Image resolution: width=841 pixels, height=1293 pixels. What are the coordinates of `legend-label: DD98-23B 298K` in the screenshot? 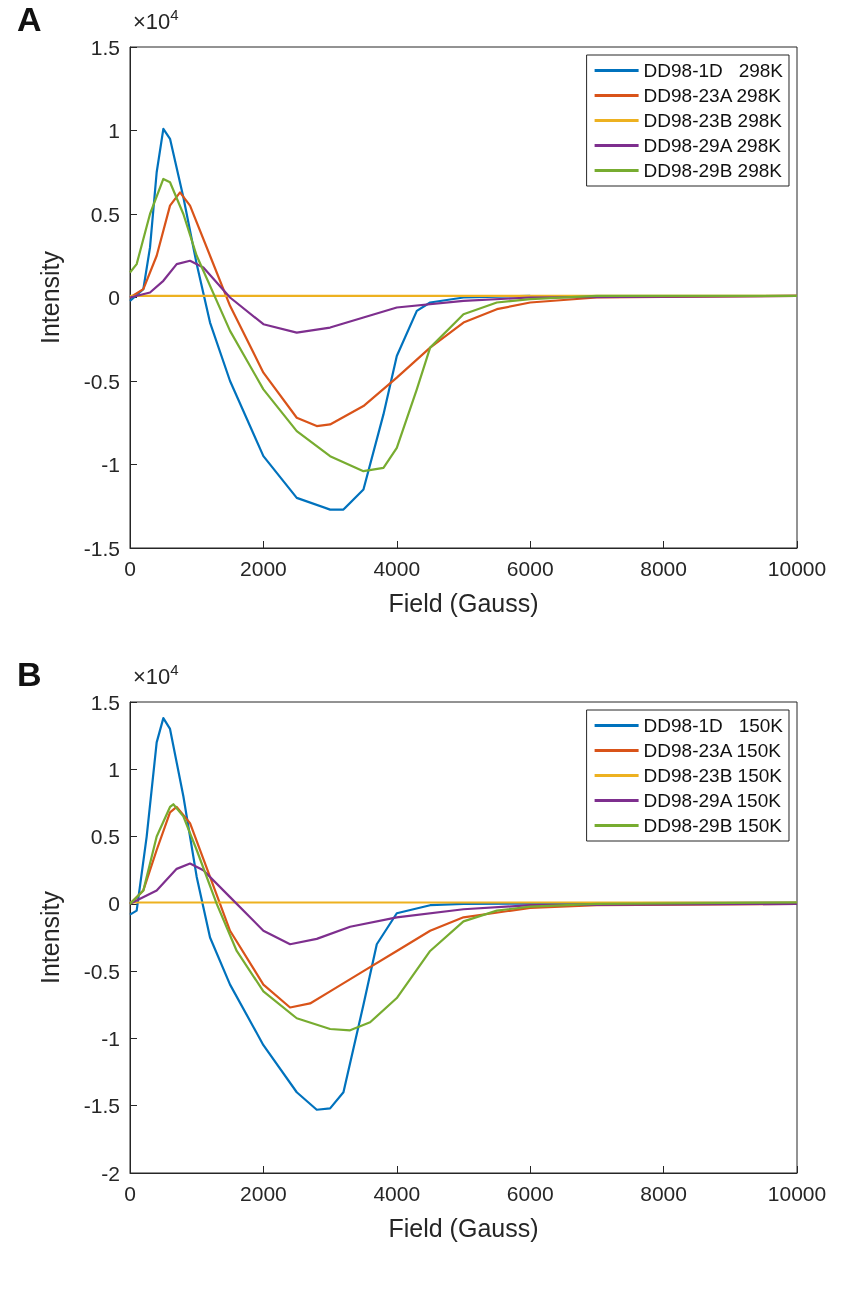 It's located at (713, 120).